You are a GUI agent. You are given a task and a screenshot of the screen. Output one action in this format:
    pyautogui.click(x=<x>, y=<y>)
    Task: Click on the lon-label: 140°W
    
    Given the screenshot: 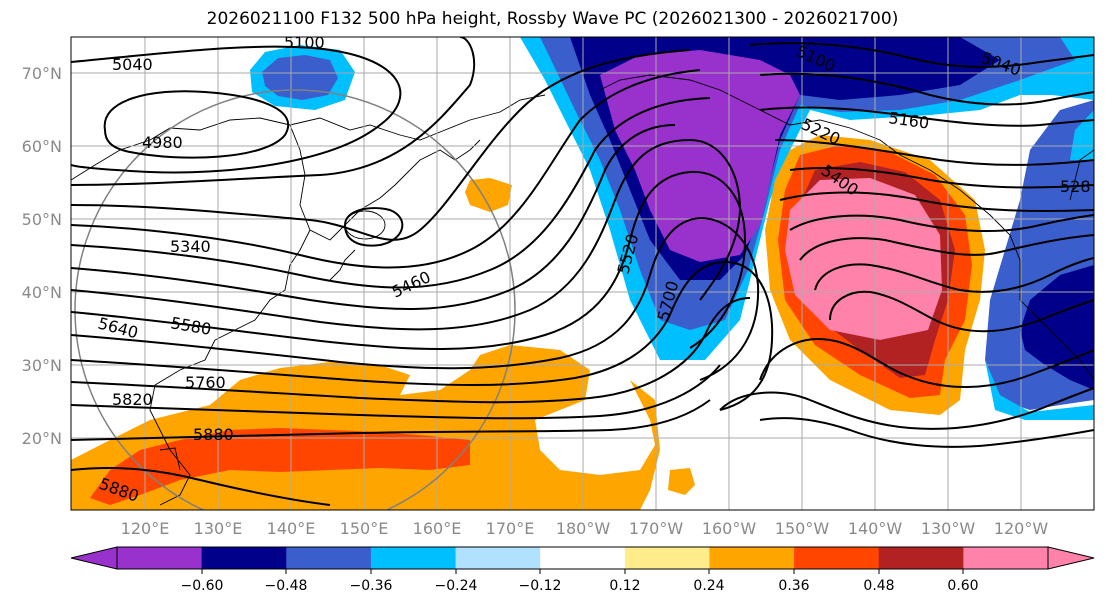 What is the action you would take?
    pyautogui.click(x=875, y=528)
    